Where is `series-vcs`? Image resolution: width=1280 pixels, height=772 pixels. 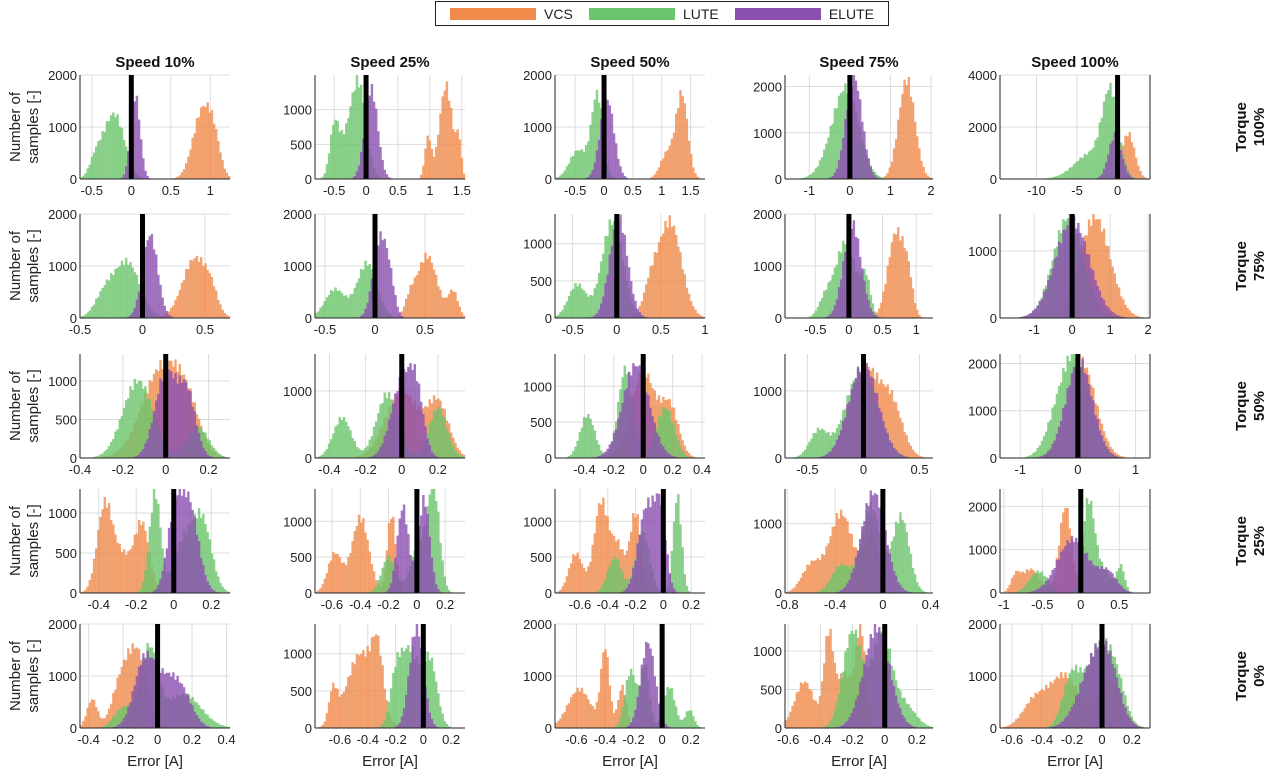 series-vcs is located at coordinates (193, 286).